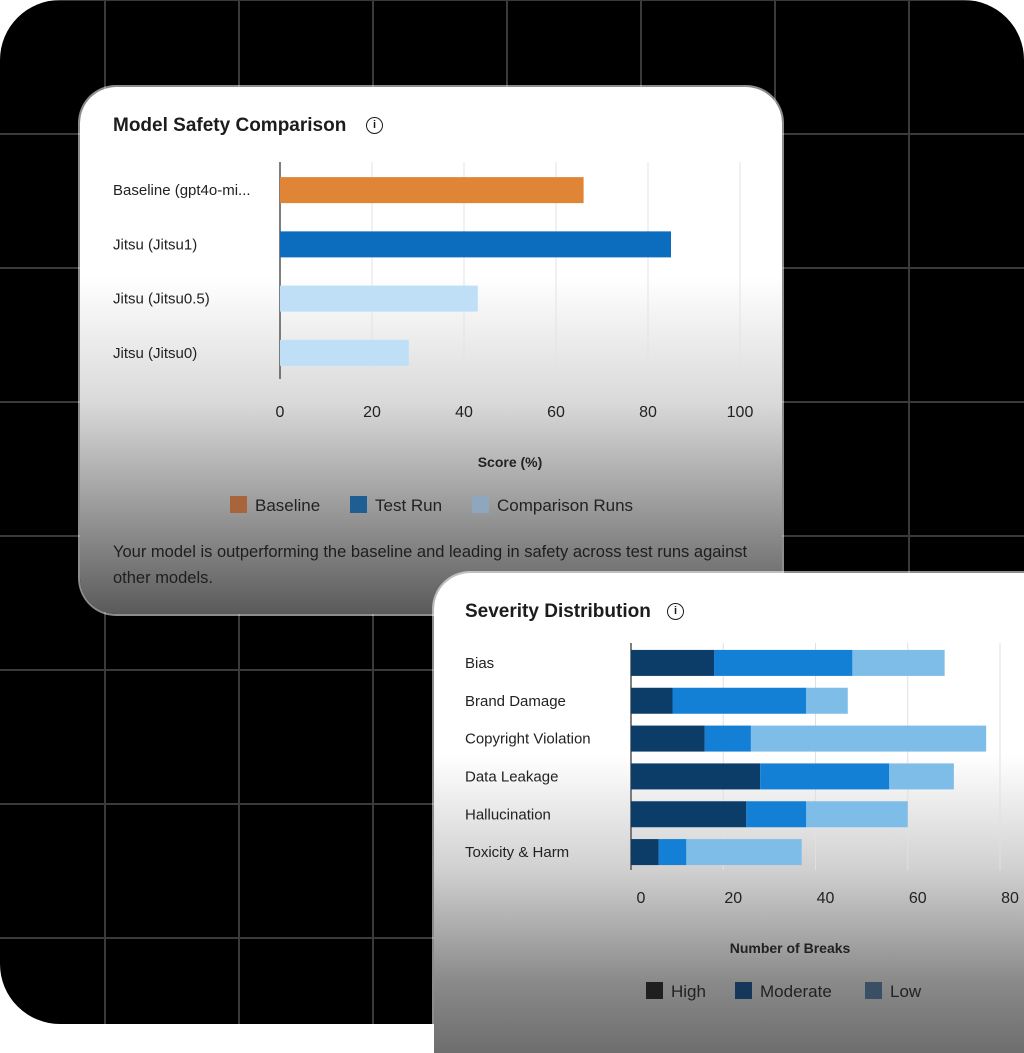 The width and height of the screenshot is (1024, 1053). I want to click on x-tick-label: 100, so click(740, 412).